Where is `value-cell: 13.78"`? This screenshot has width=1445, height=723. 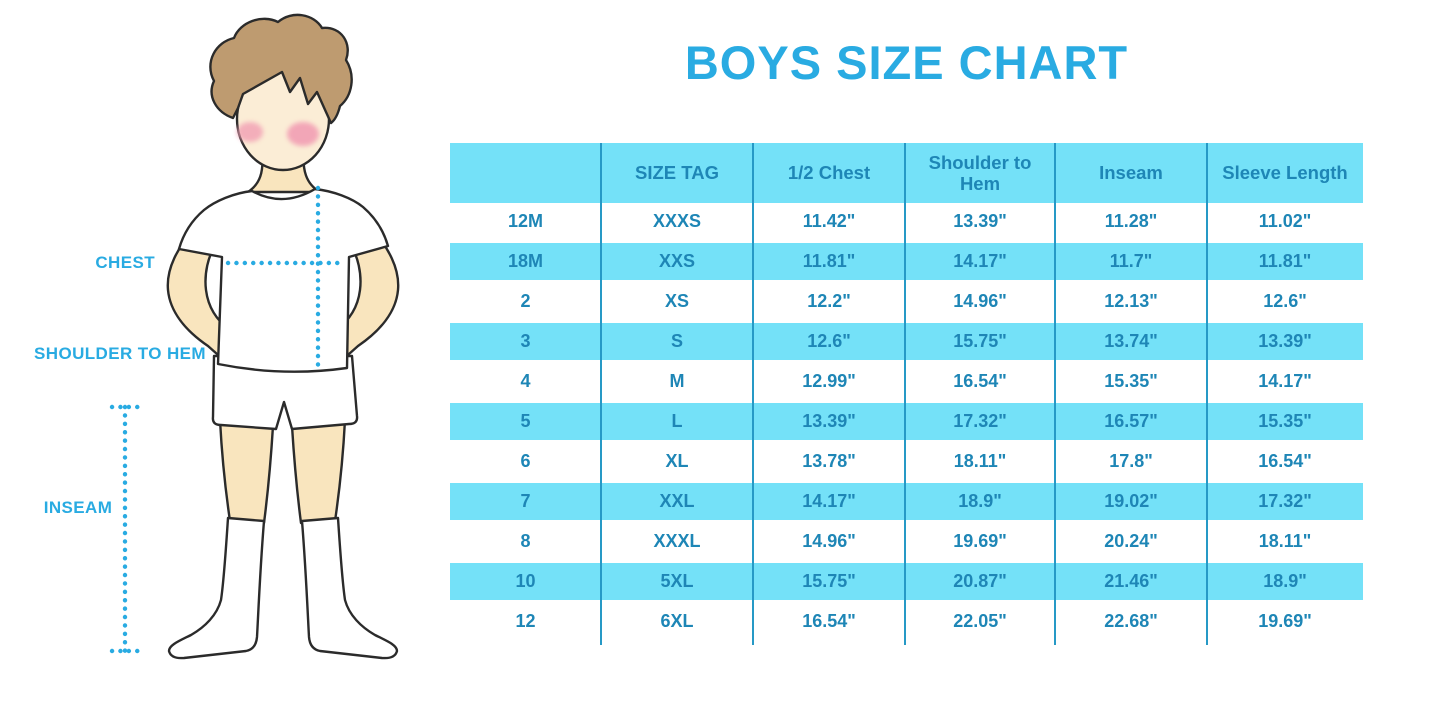 value-cell: 13.78" is located at coordinates (829, 461).